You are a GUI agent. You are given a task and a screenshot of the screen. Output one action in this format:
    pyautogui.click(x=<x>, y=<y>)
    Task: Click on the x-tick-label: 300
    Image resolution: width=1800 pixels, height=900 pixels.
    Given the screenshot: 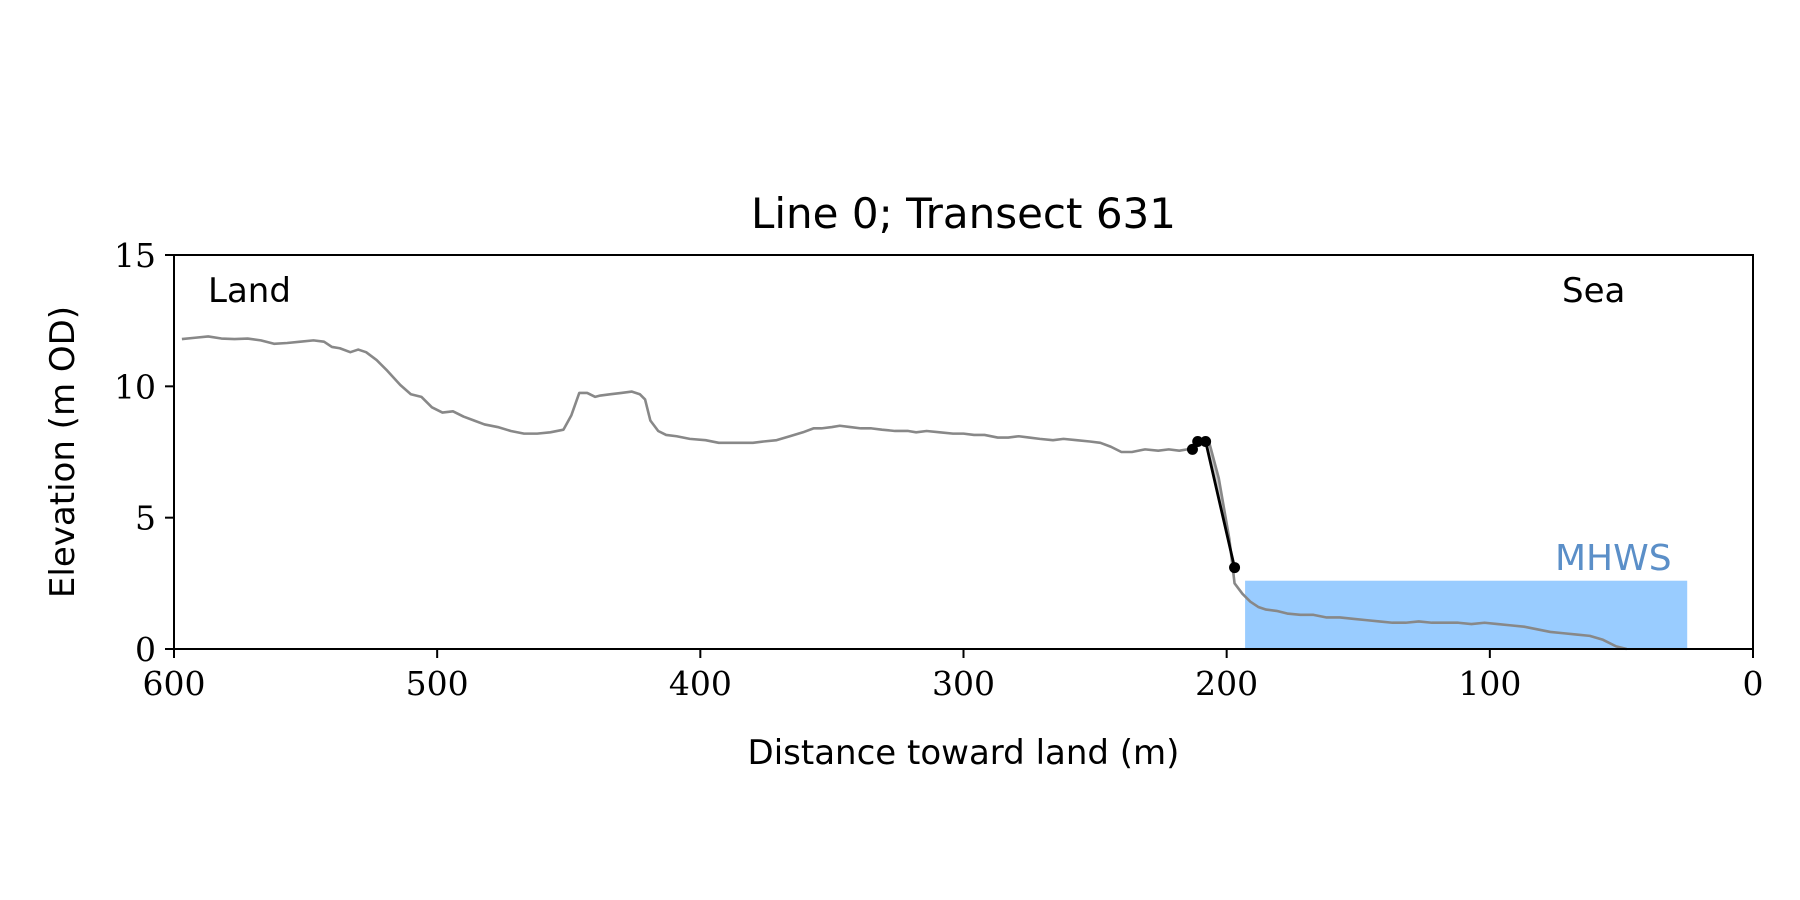 What is the action you would take?
    pyautogui.click(x=963, y=683)
    